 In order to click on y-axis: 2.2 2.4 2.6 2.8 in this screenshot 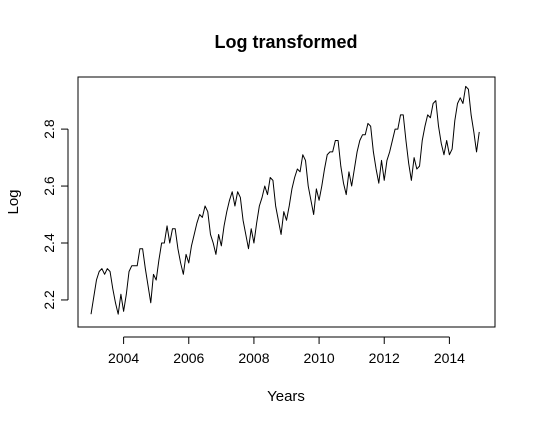, I will do `click(55, 214)`.